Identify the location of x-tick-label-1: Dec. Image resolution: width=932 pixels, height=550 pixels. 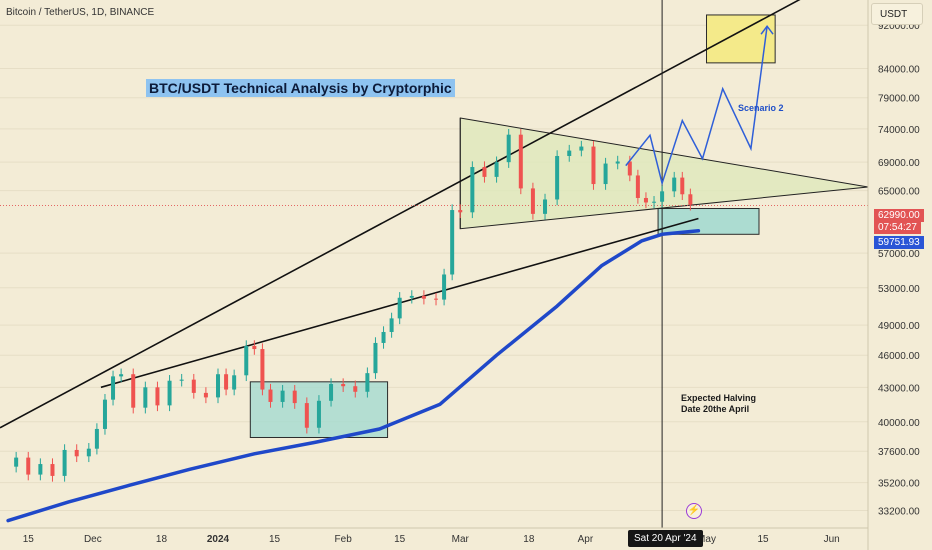
(93, 539).